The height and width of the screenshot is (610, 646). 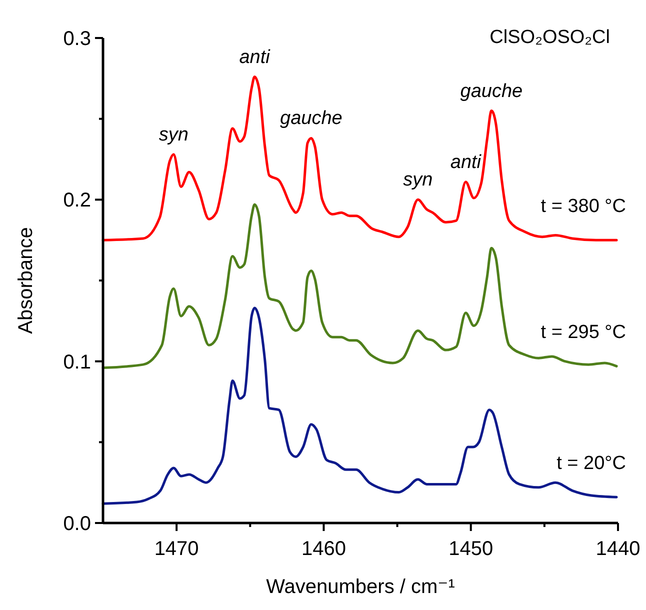 I want to click on y-tick-label: 0.3, so click(x=77, y=39).